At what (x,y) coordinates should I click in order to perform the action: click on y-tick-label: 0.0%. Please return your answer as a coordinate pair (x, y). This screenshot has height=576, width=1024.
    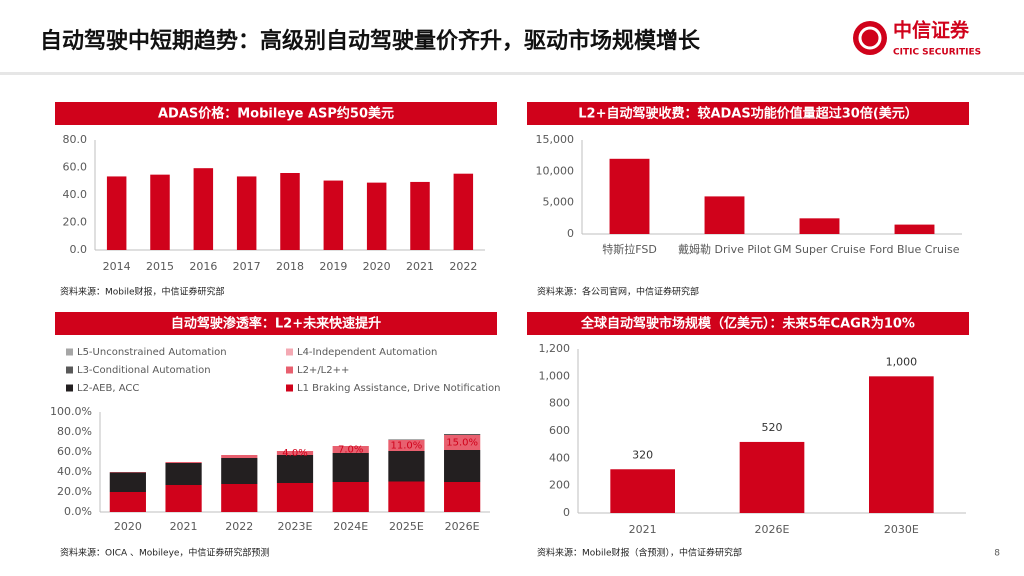
    Looking at the image, I should click on (78, 511).